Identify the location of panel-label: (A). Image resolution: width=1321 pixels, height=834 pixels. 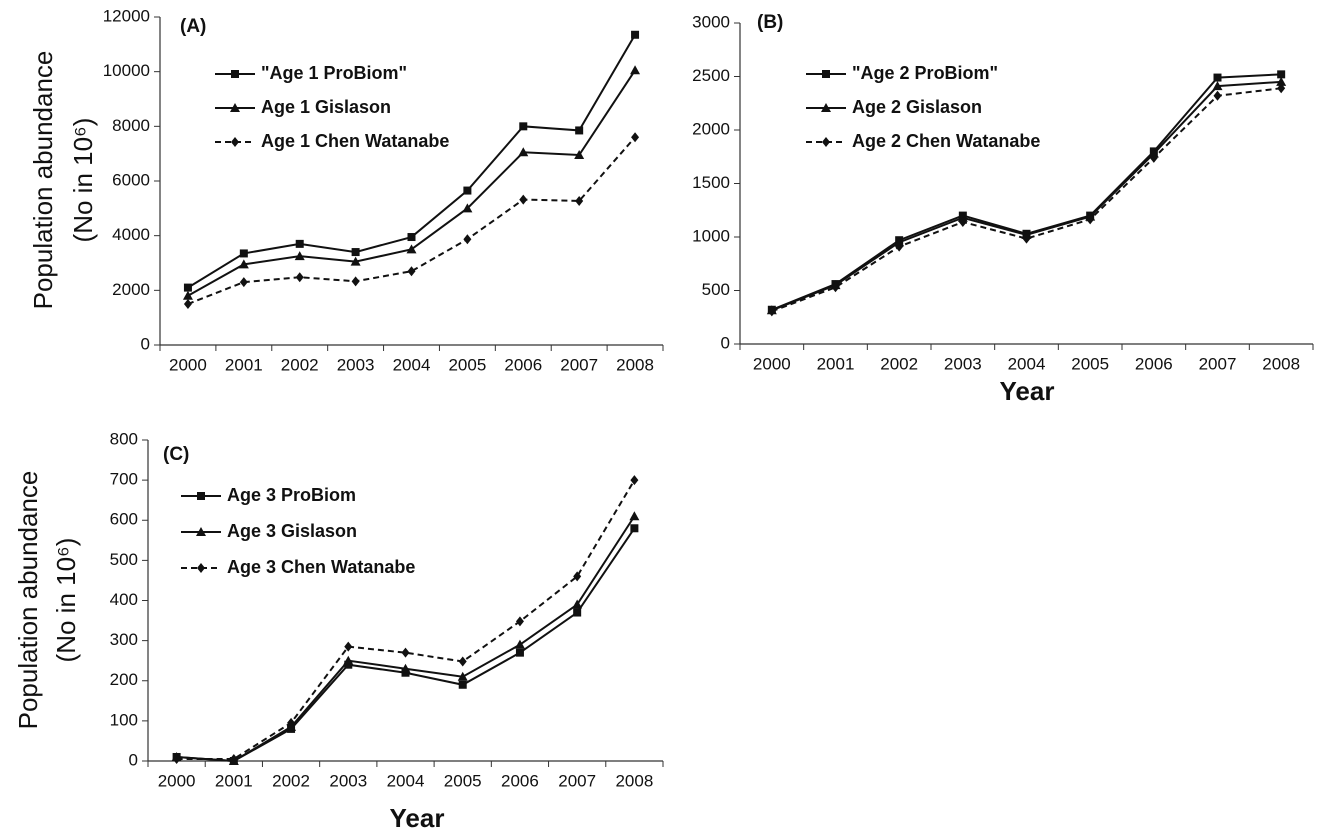
(193, 26).